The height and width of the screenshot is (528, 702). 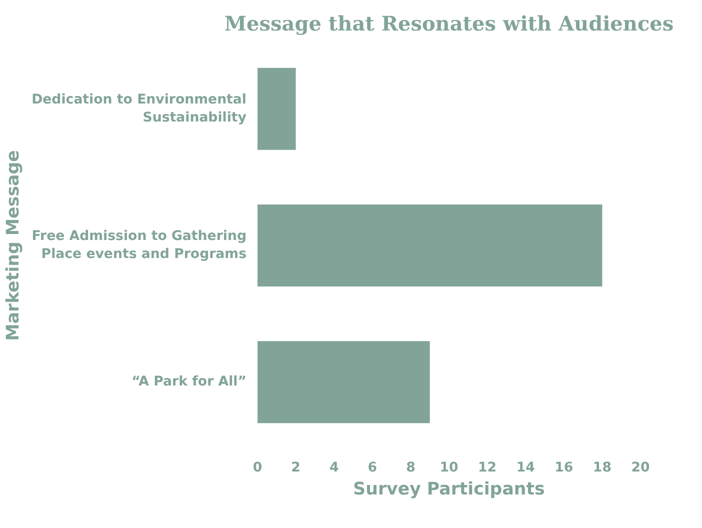 What do you see at coordinates (449, 468) in the screenshot?
I see `x-tick-label: 10` at bounding box center [449, 468].